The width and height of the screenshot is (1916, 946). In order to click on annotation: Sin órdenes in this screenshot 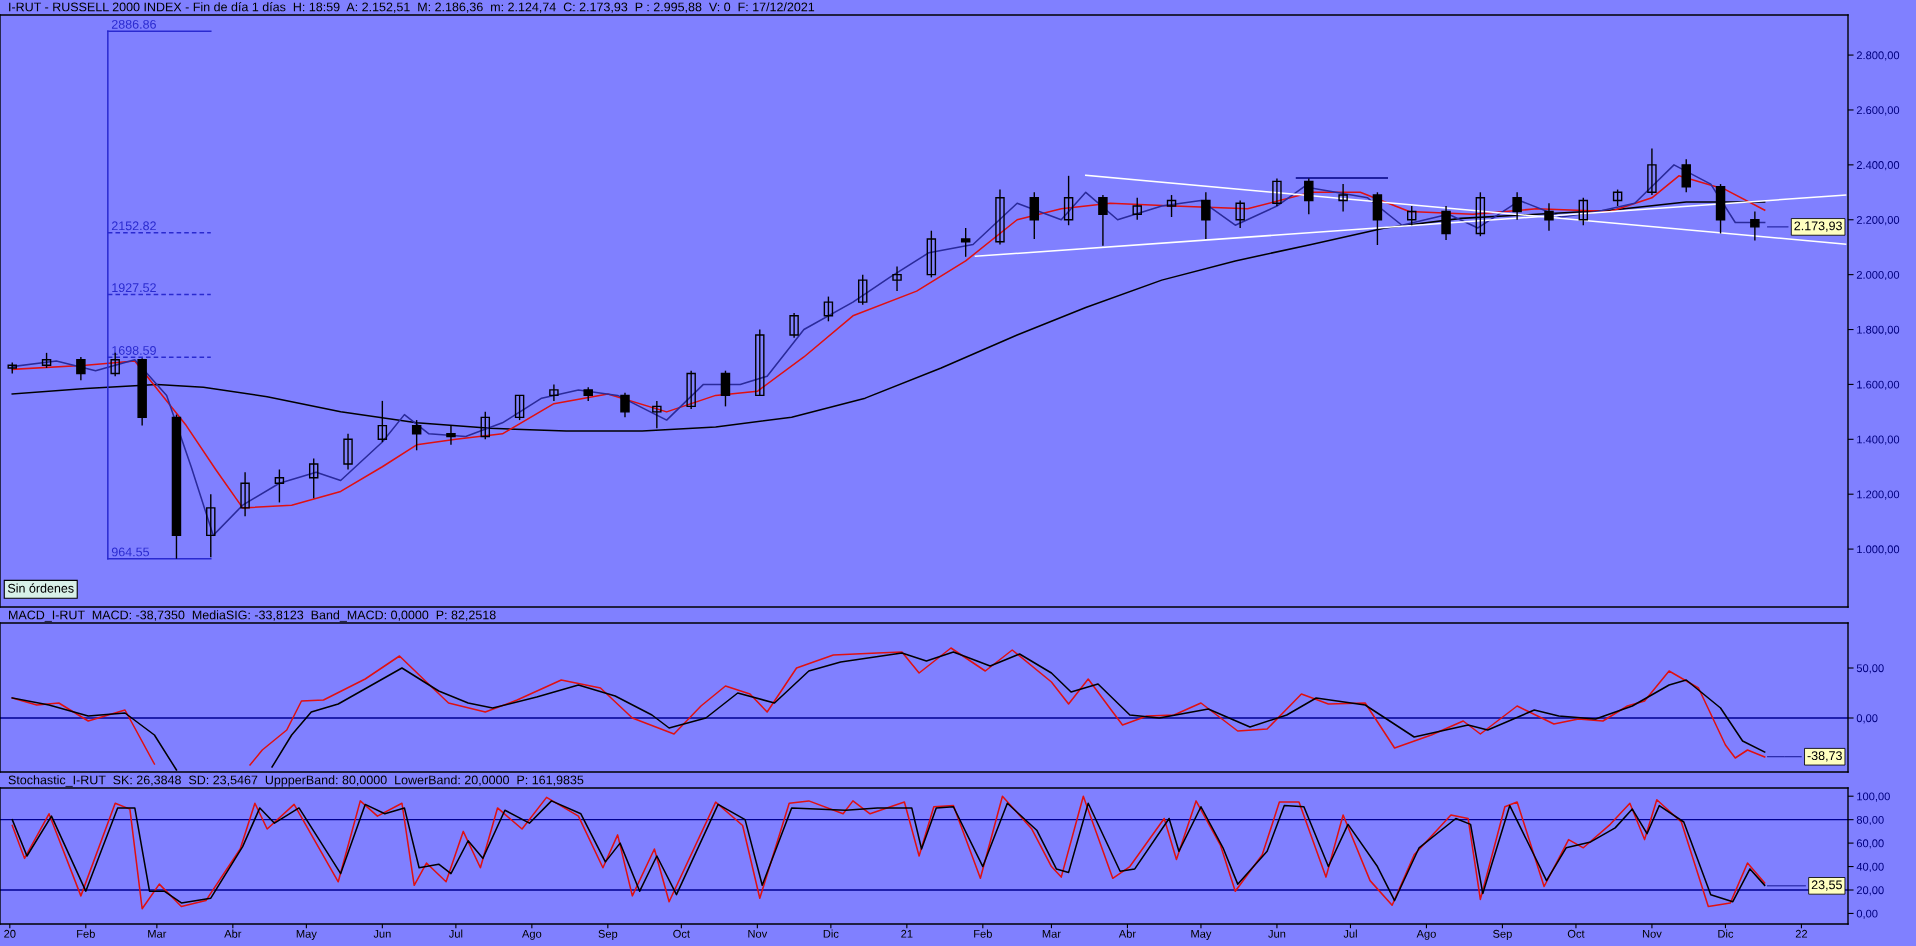, I will do `click(40, 588)`.